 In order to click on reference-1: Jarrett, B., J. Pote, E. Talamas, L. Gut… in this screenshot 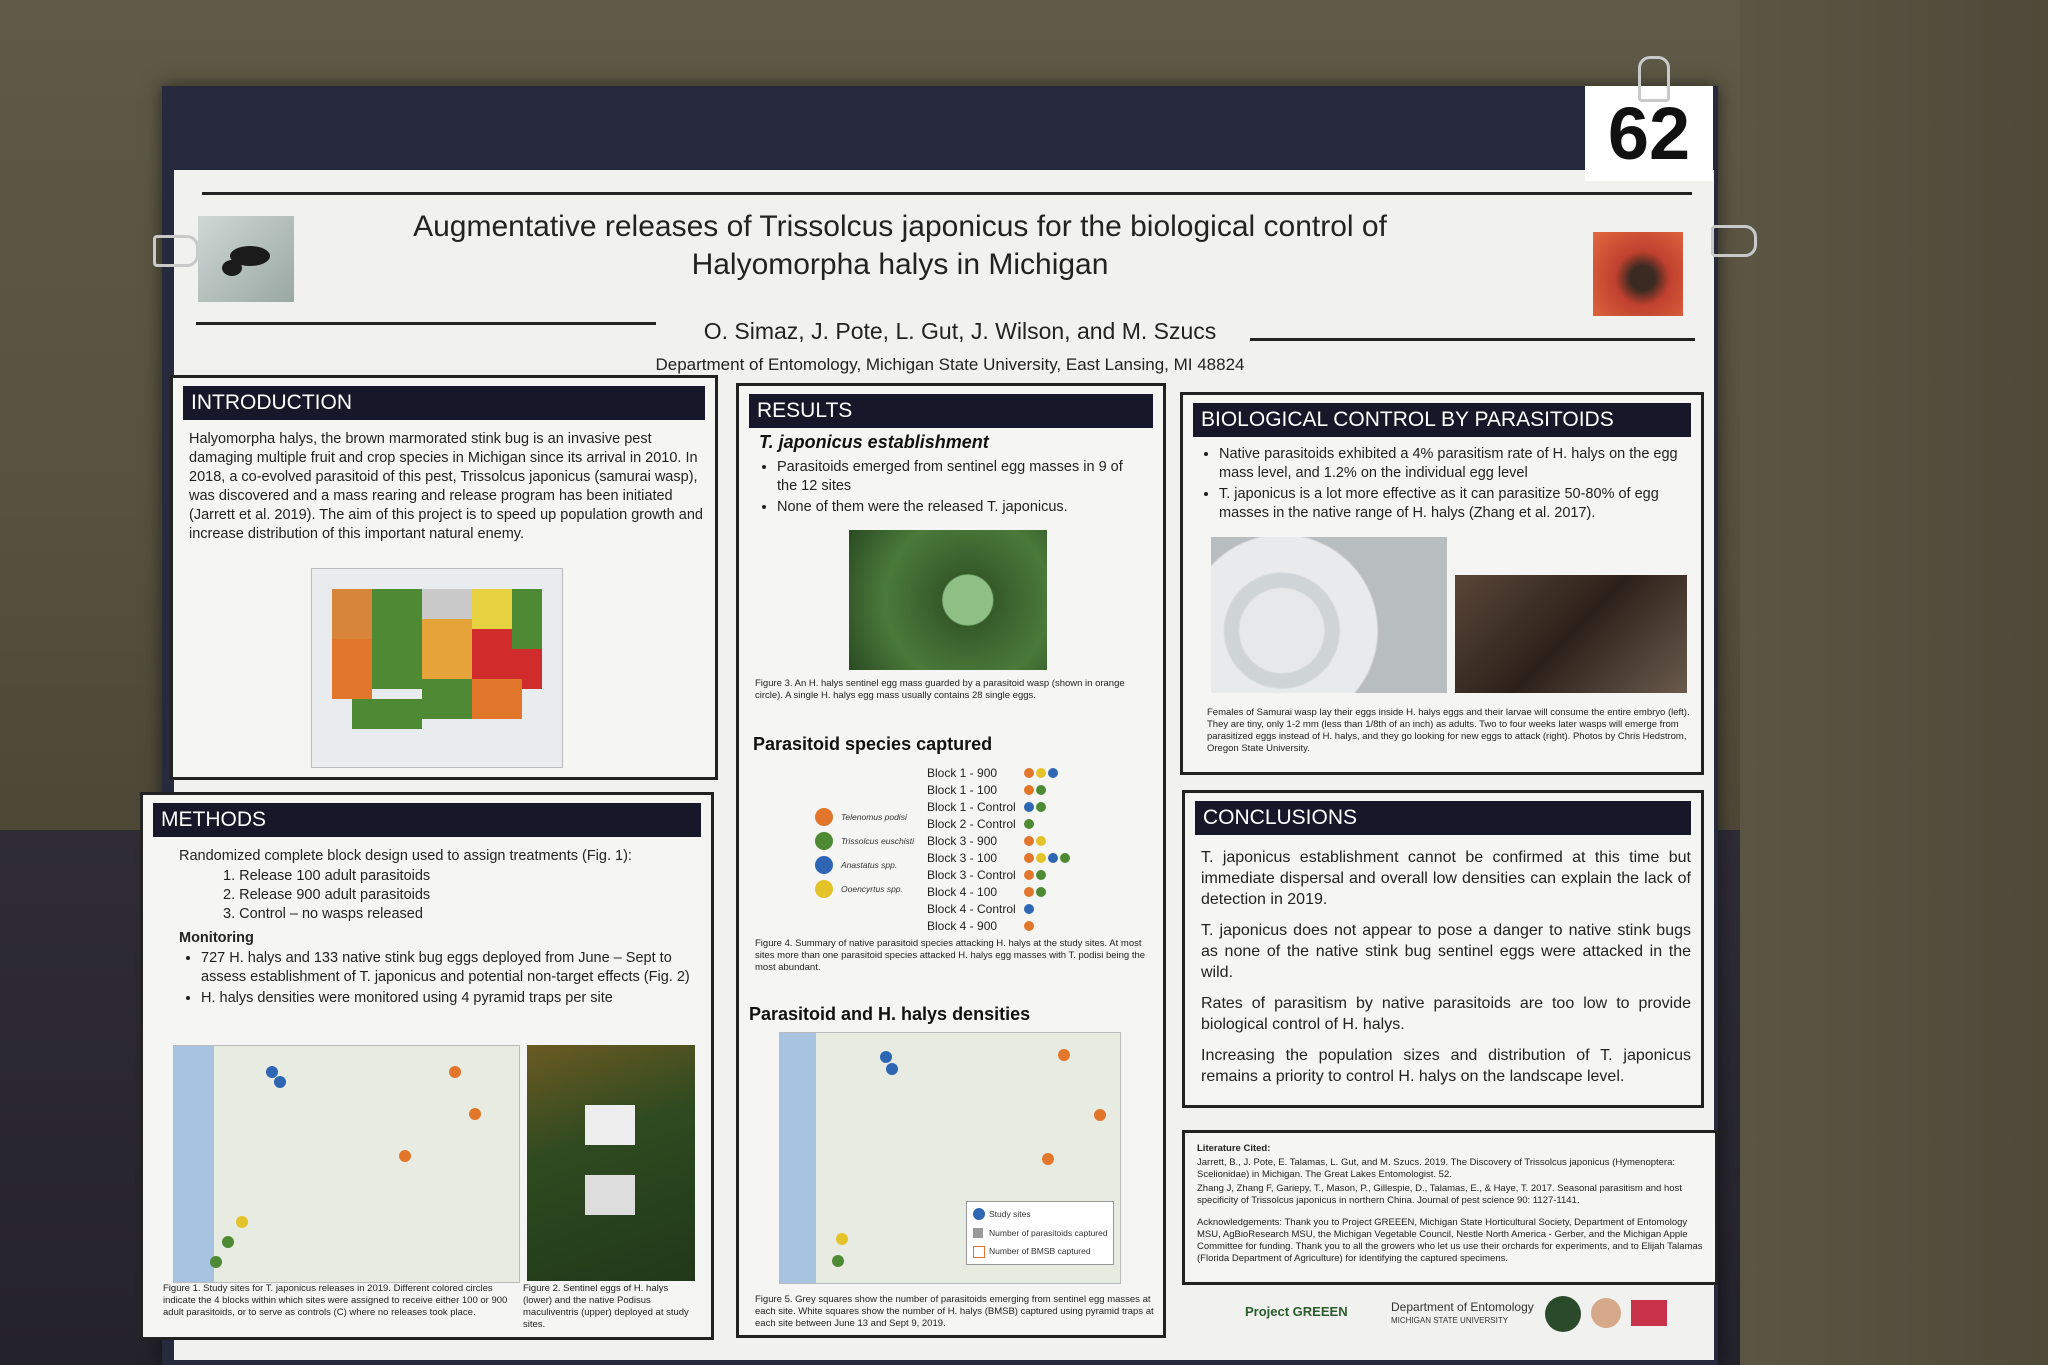, I will do `click(1436, 1168)`.